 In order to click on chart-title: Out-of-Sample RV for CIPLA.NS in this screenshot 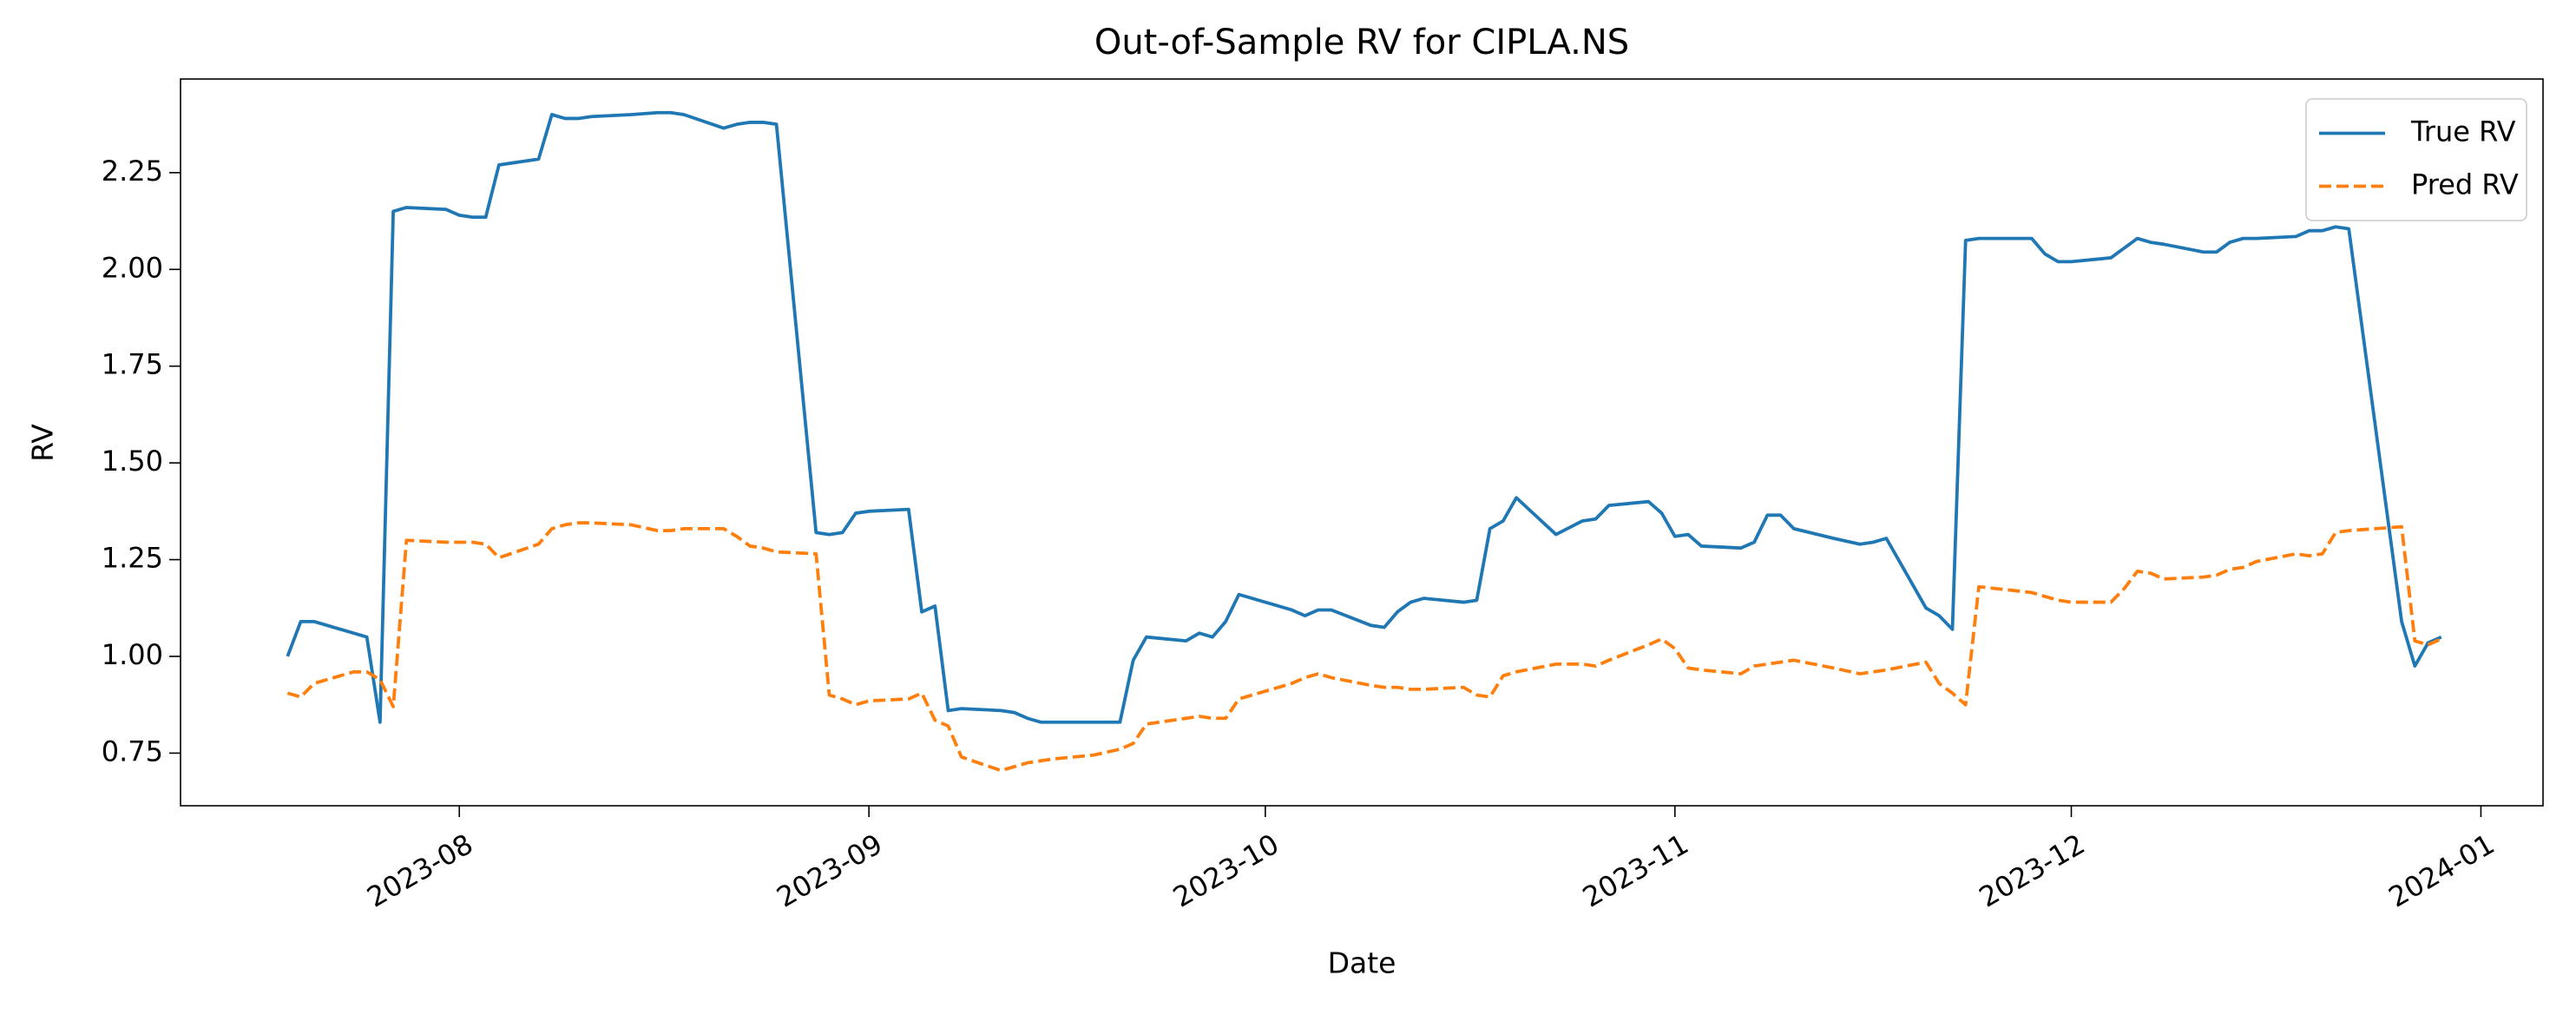, I will do `click(1362, 43)`.